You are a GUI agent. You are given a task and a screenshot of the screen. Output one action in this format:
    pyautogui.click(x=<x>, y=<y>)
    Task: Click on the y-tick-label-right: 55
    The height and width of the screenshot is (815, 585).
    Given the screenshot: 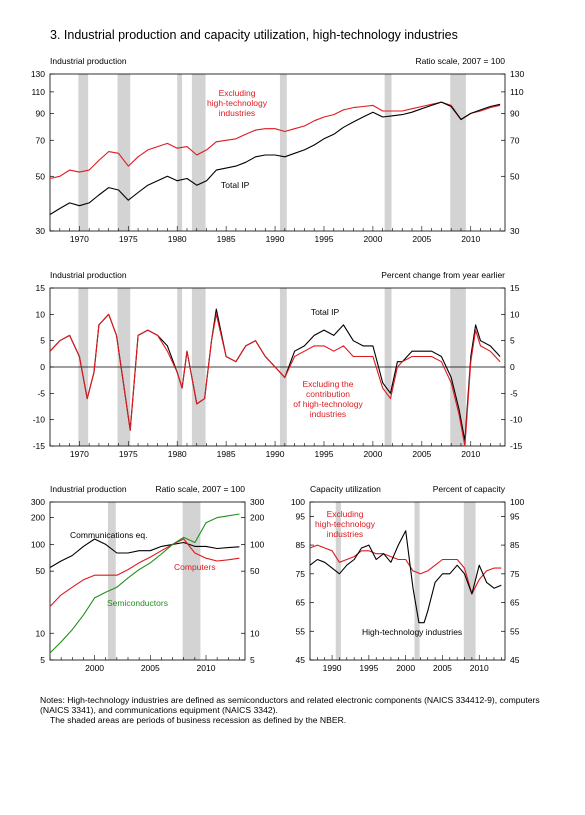 What is the action you would take?
    pyautogui.click(x=515, y=631)
    